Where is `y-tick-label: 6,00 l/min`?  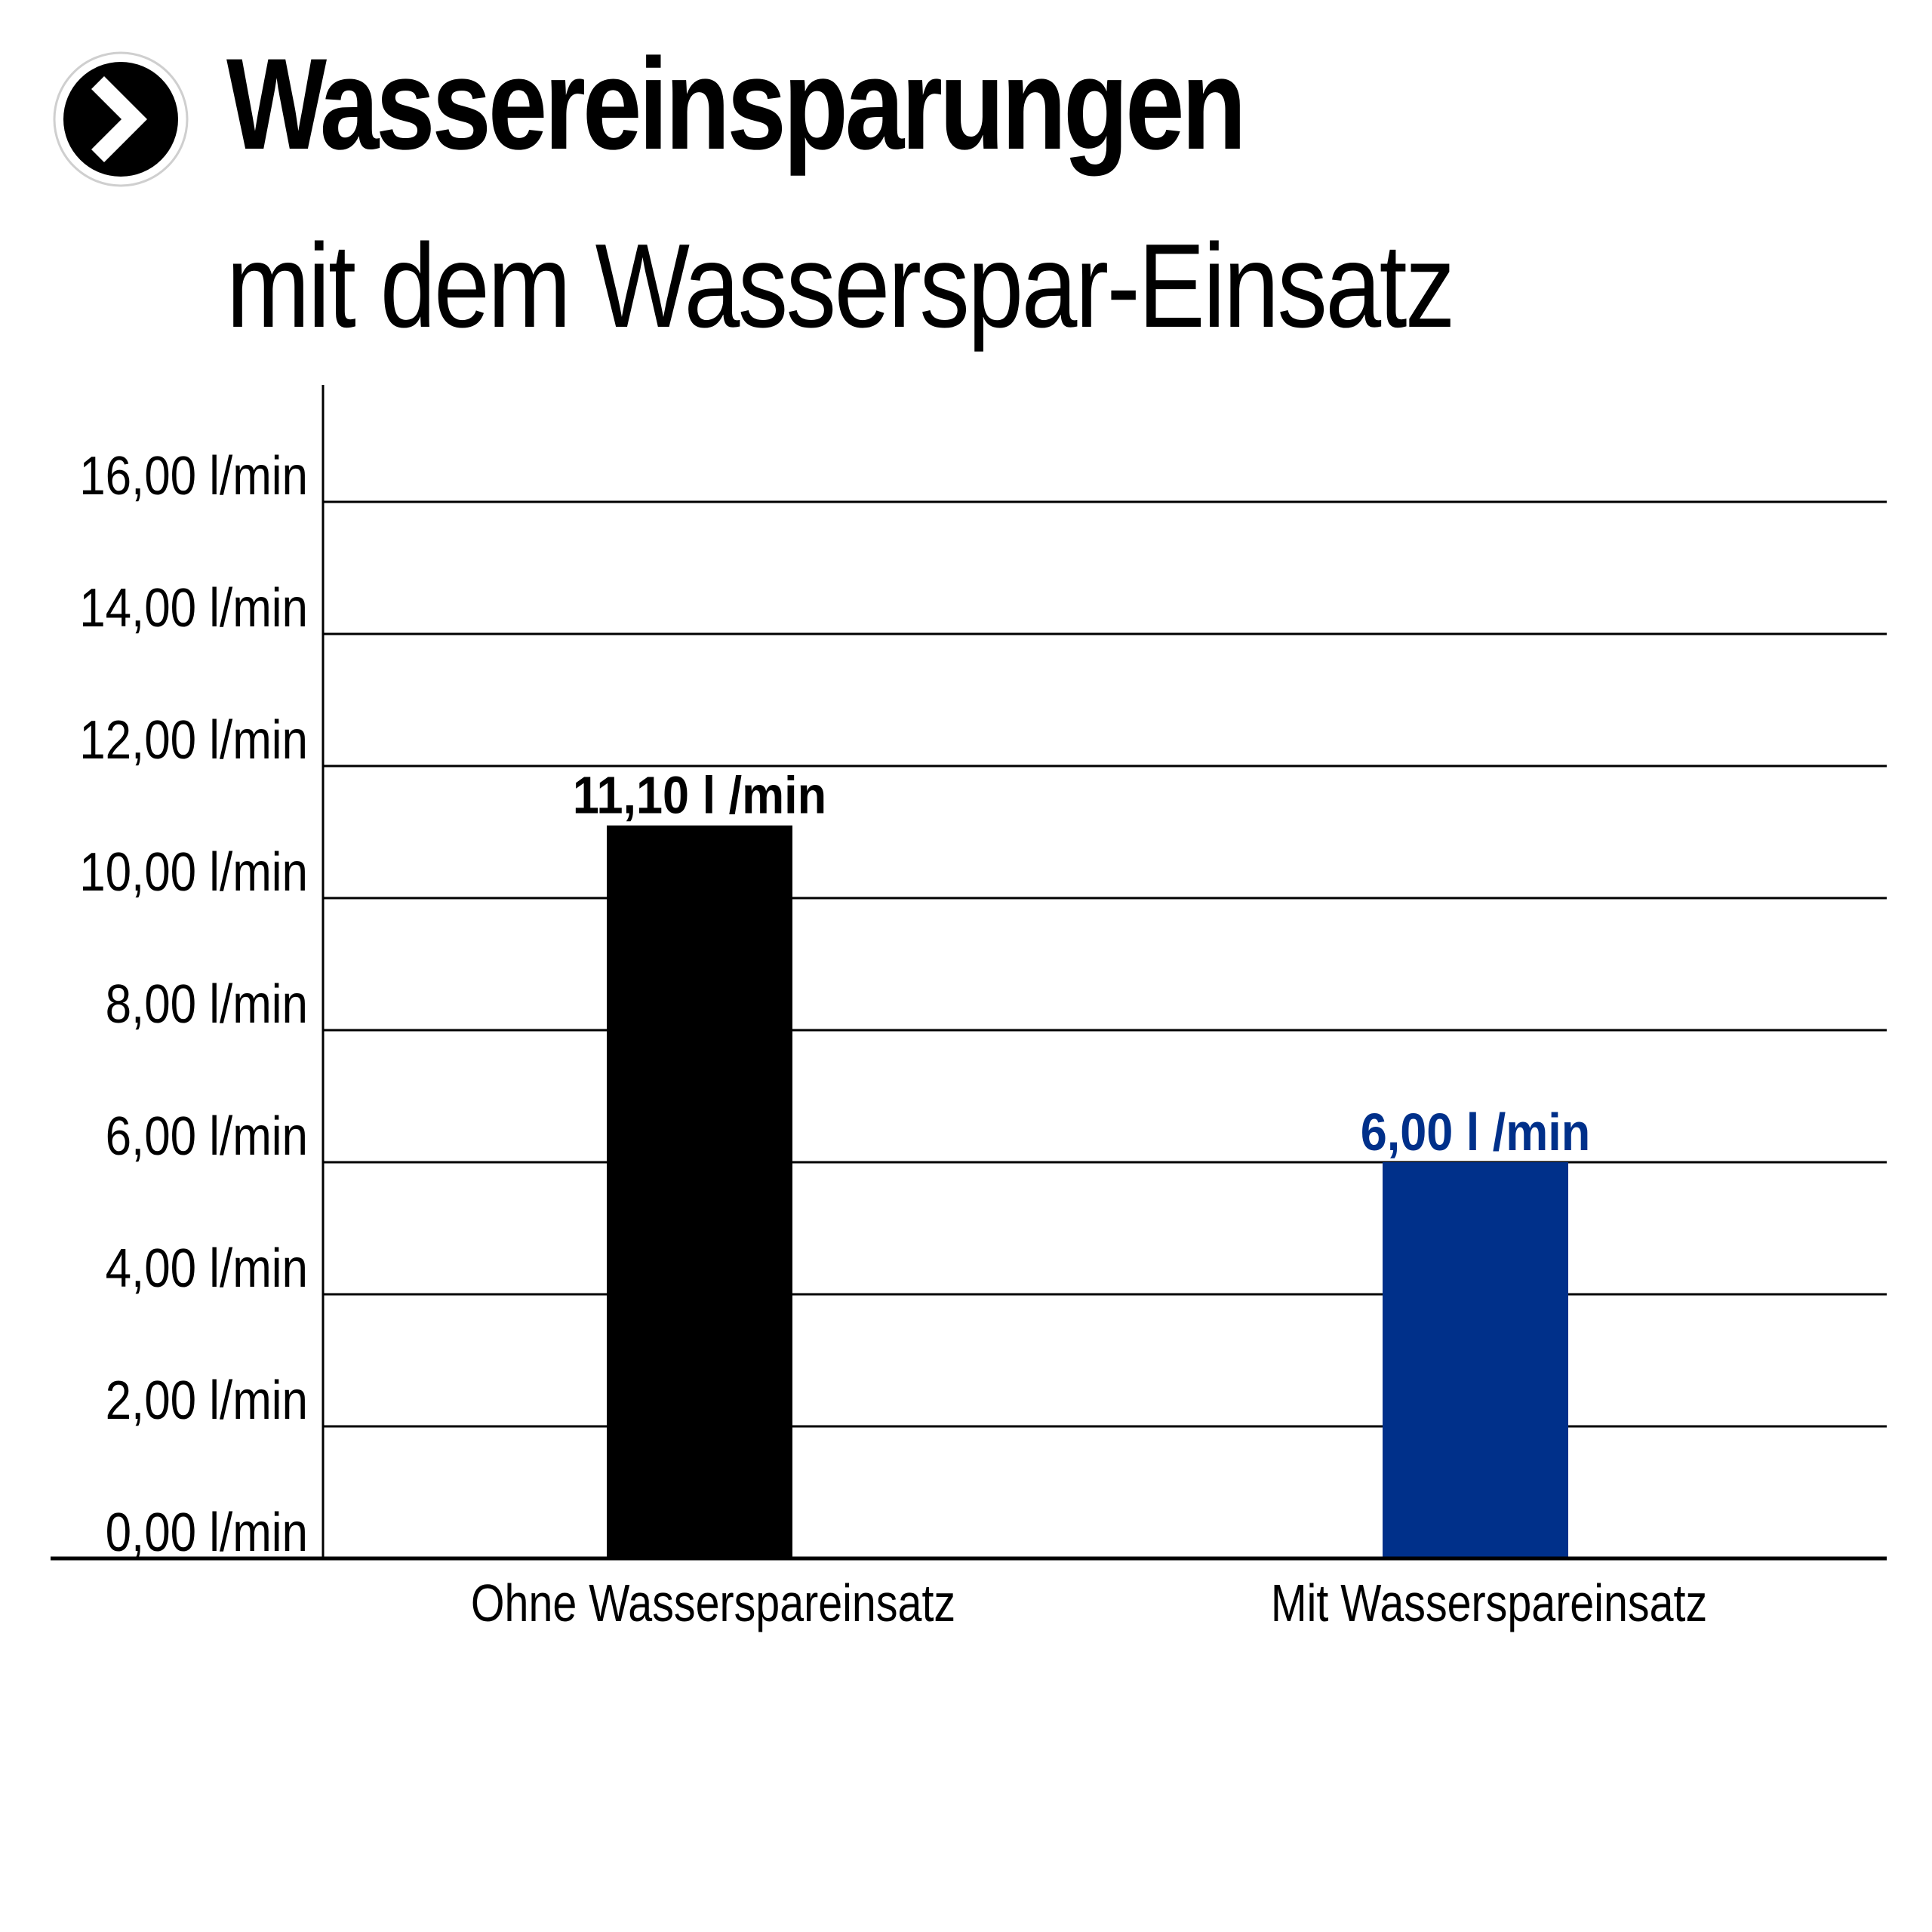 y-tick-label: 6,00 l/min is located at coordinates (207, 1136).